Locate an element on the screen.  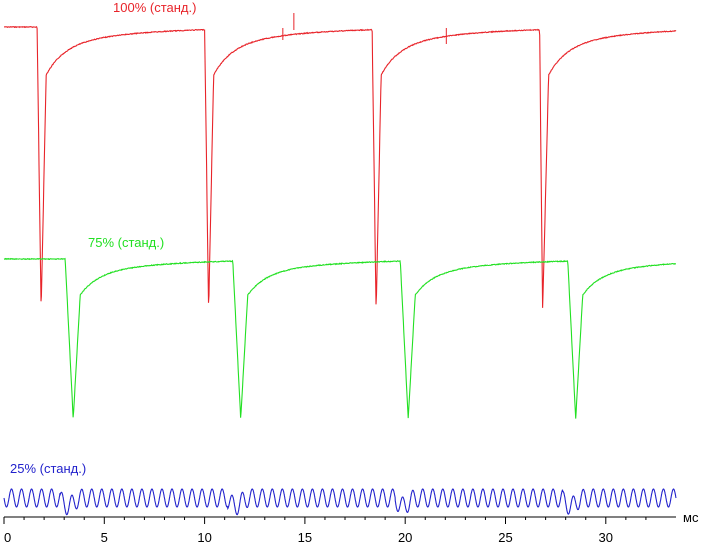
x-tick-label: 20 is located at coordinates (405, 537).